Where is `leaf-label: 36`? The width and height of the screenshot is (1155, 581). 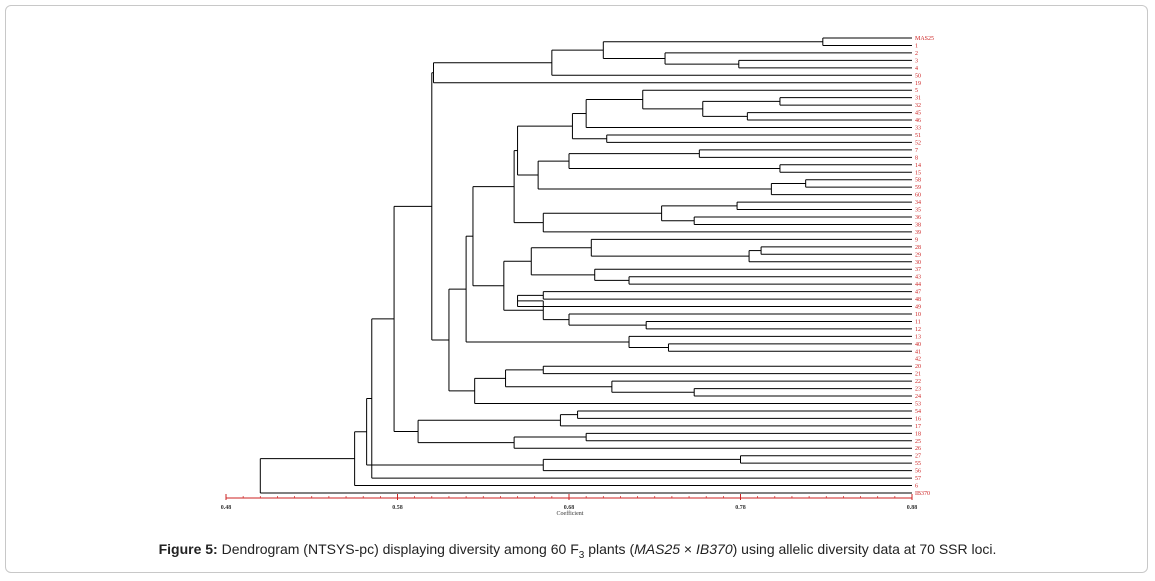
leaf-label: 36 is located at coordinates (918, 218).